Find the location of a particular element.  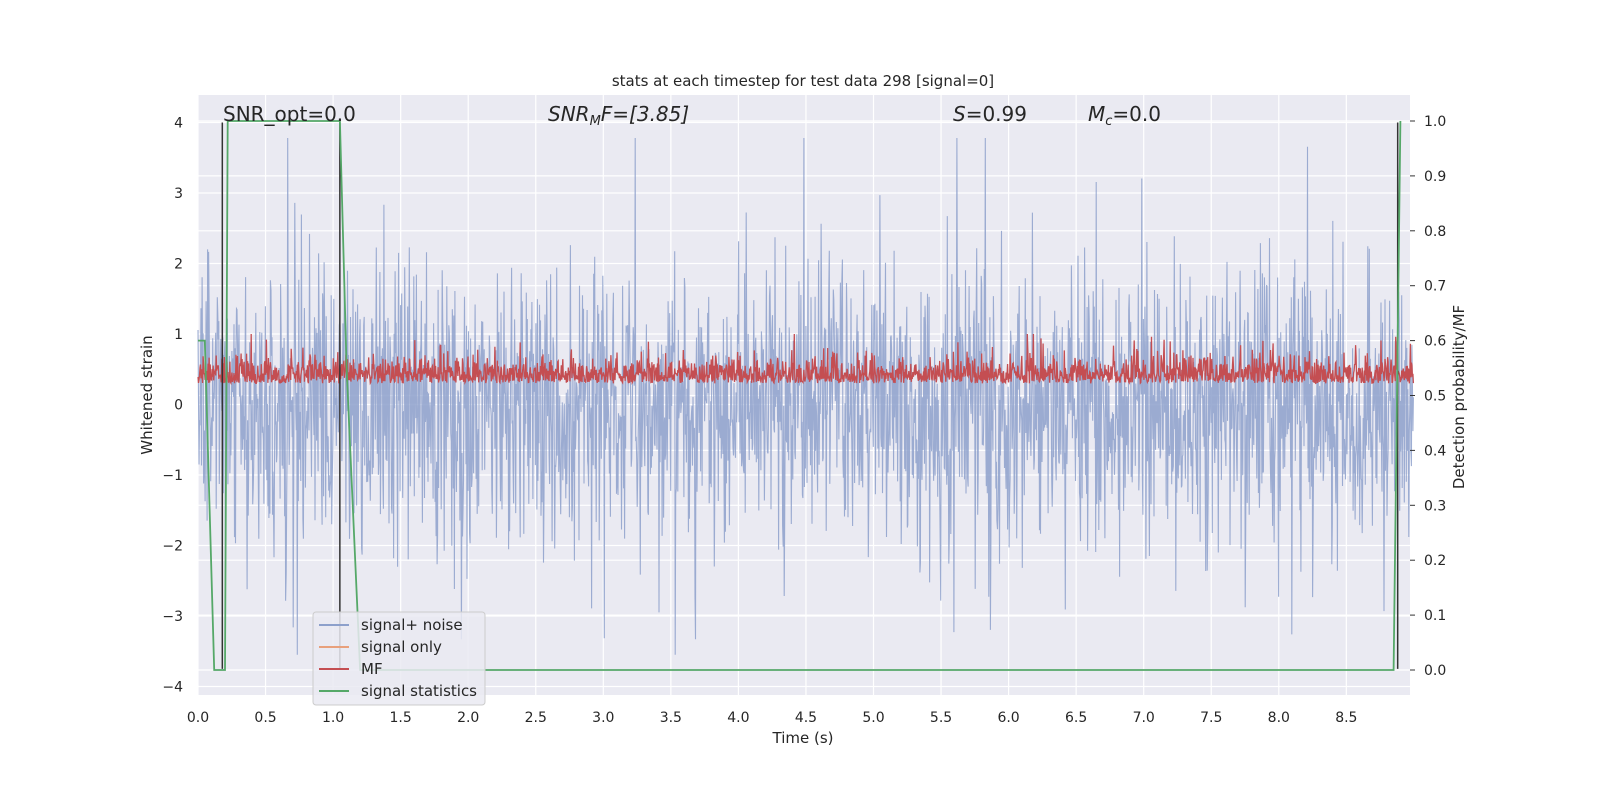

y-tick-label: −2 is located at coordinates (172, 547).